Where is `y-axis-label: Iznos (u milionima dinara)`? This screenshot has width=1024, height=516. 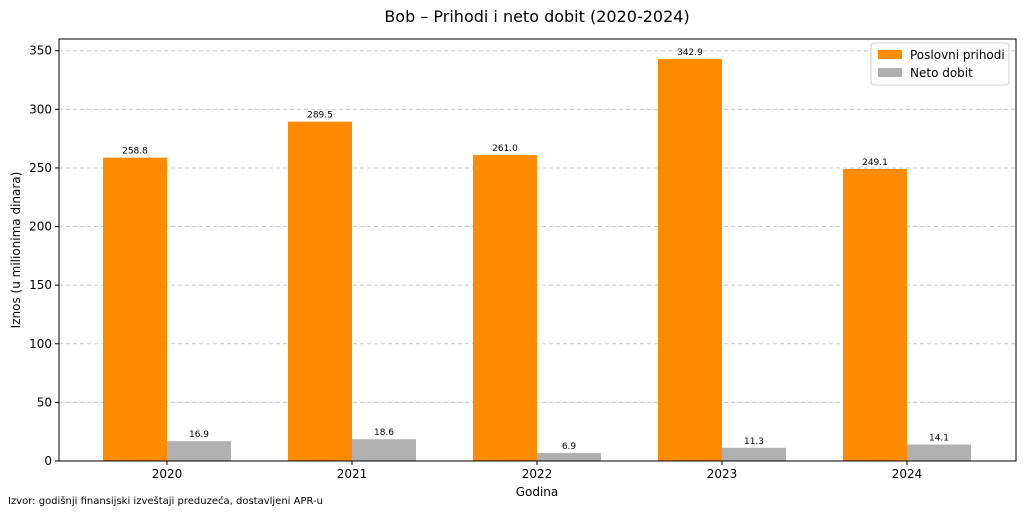
y-axis-label: Iznos (u milionima dinara) is located at coordinates (16, 250).